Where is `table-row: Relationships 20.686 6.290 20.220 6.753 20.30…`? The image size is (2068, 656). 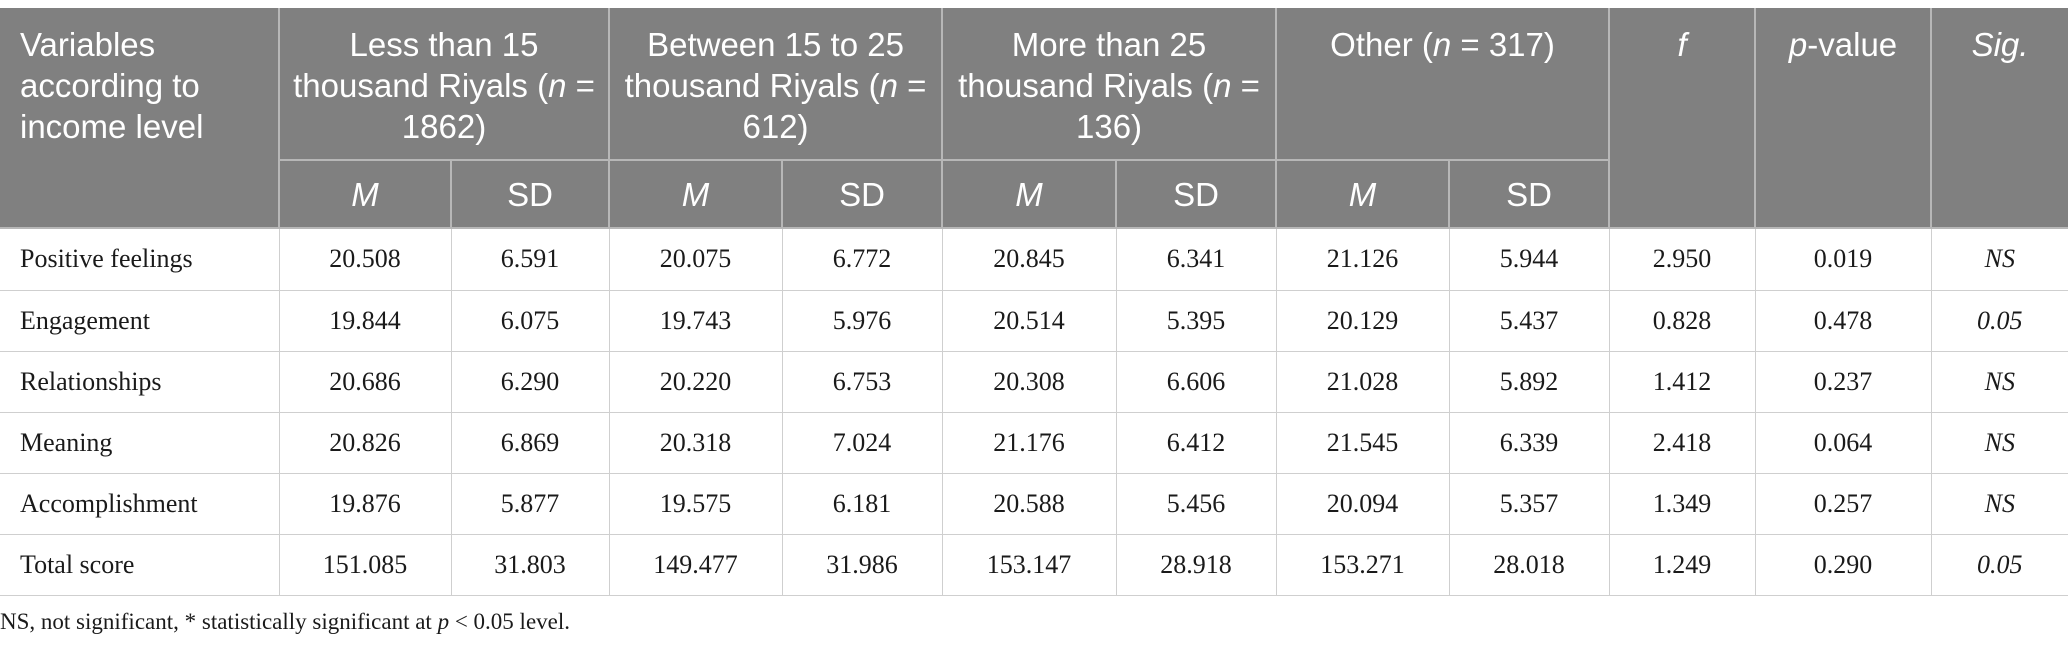
table-row: Relationships 20.686 6.290 20.220 6.753 20.30… is located at coordinates (1034, 382).